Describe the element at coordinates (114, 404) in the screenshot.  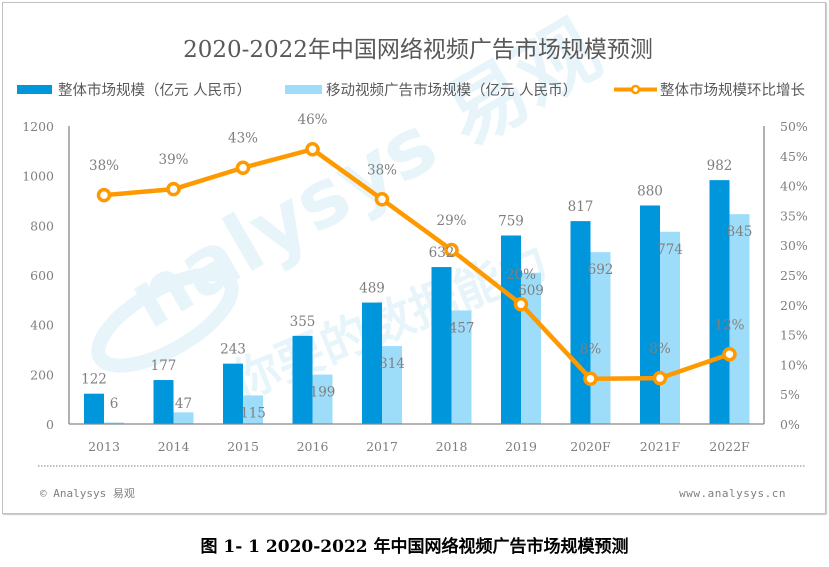
I see `bar-mobile-label: 6` at that location.